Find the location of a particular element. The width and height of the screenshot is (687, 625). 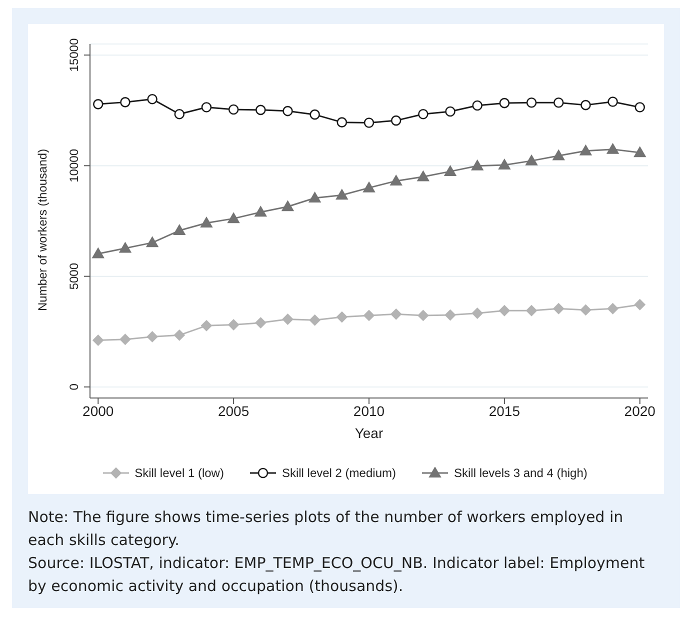

legend-label: Skill level 2 (medium) is located at coordinates (339, 473).